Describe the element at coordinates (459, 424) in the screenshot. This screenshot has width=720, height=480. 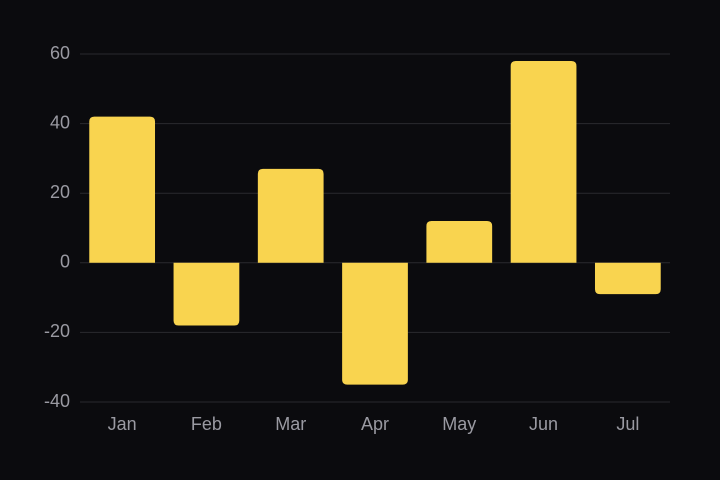
I see `x-tick-label: May` at that location.